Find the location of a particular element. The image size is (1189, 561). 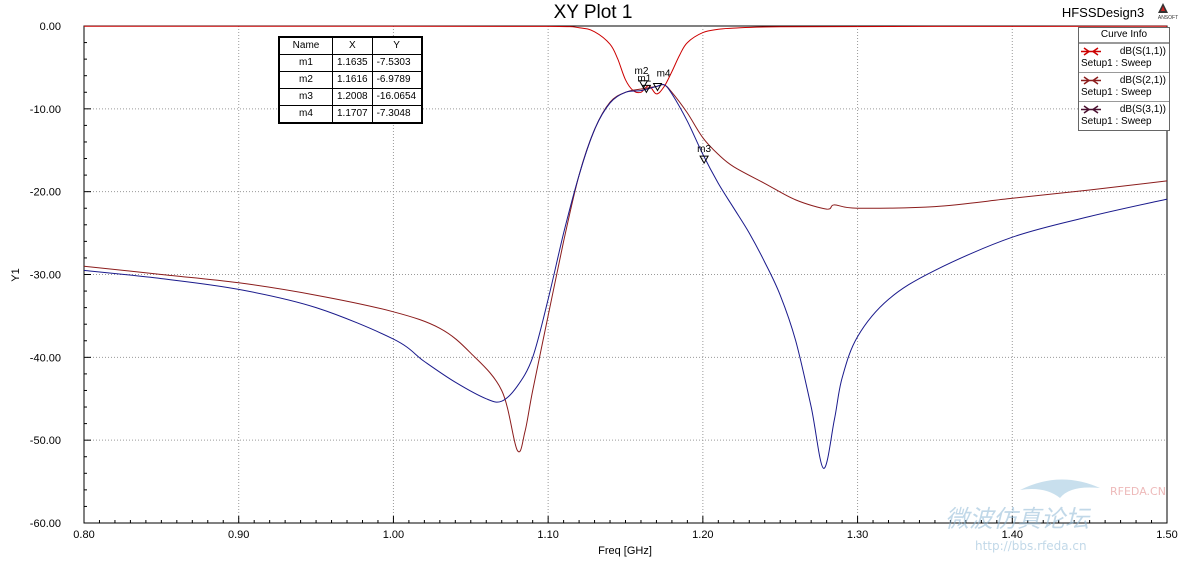

marker-name: m2 is located at coordinates (306, 80).